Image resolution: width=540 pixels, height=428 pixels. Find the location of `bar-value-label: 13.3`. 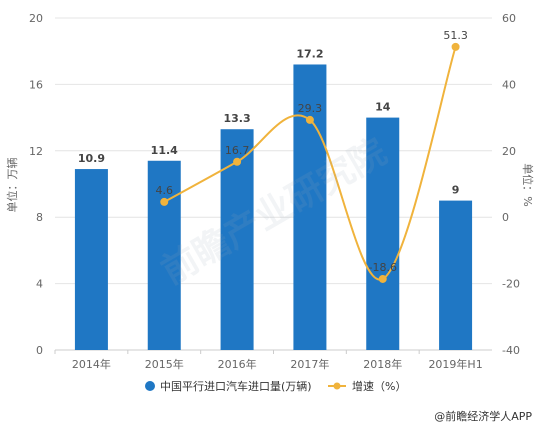

bar-value-label: 13.3 is located at coordinates (237, 118).